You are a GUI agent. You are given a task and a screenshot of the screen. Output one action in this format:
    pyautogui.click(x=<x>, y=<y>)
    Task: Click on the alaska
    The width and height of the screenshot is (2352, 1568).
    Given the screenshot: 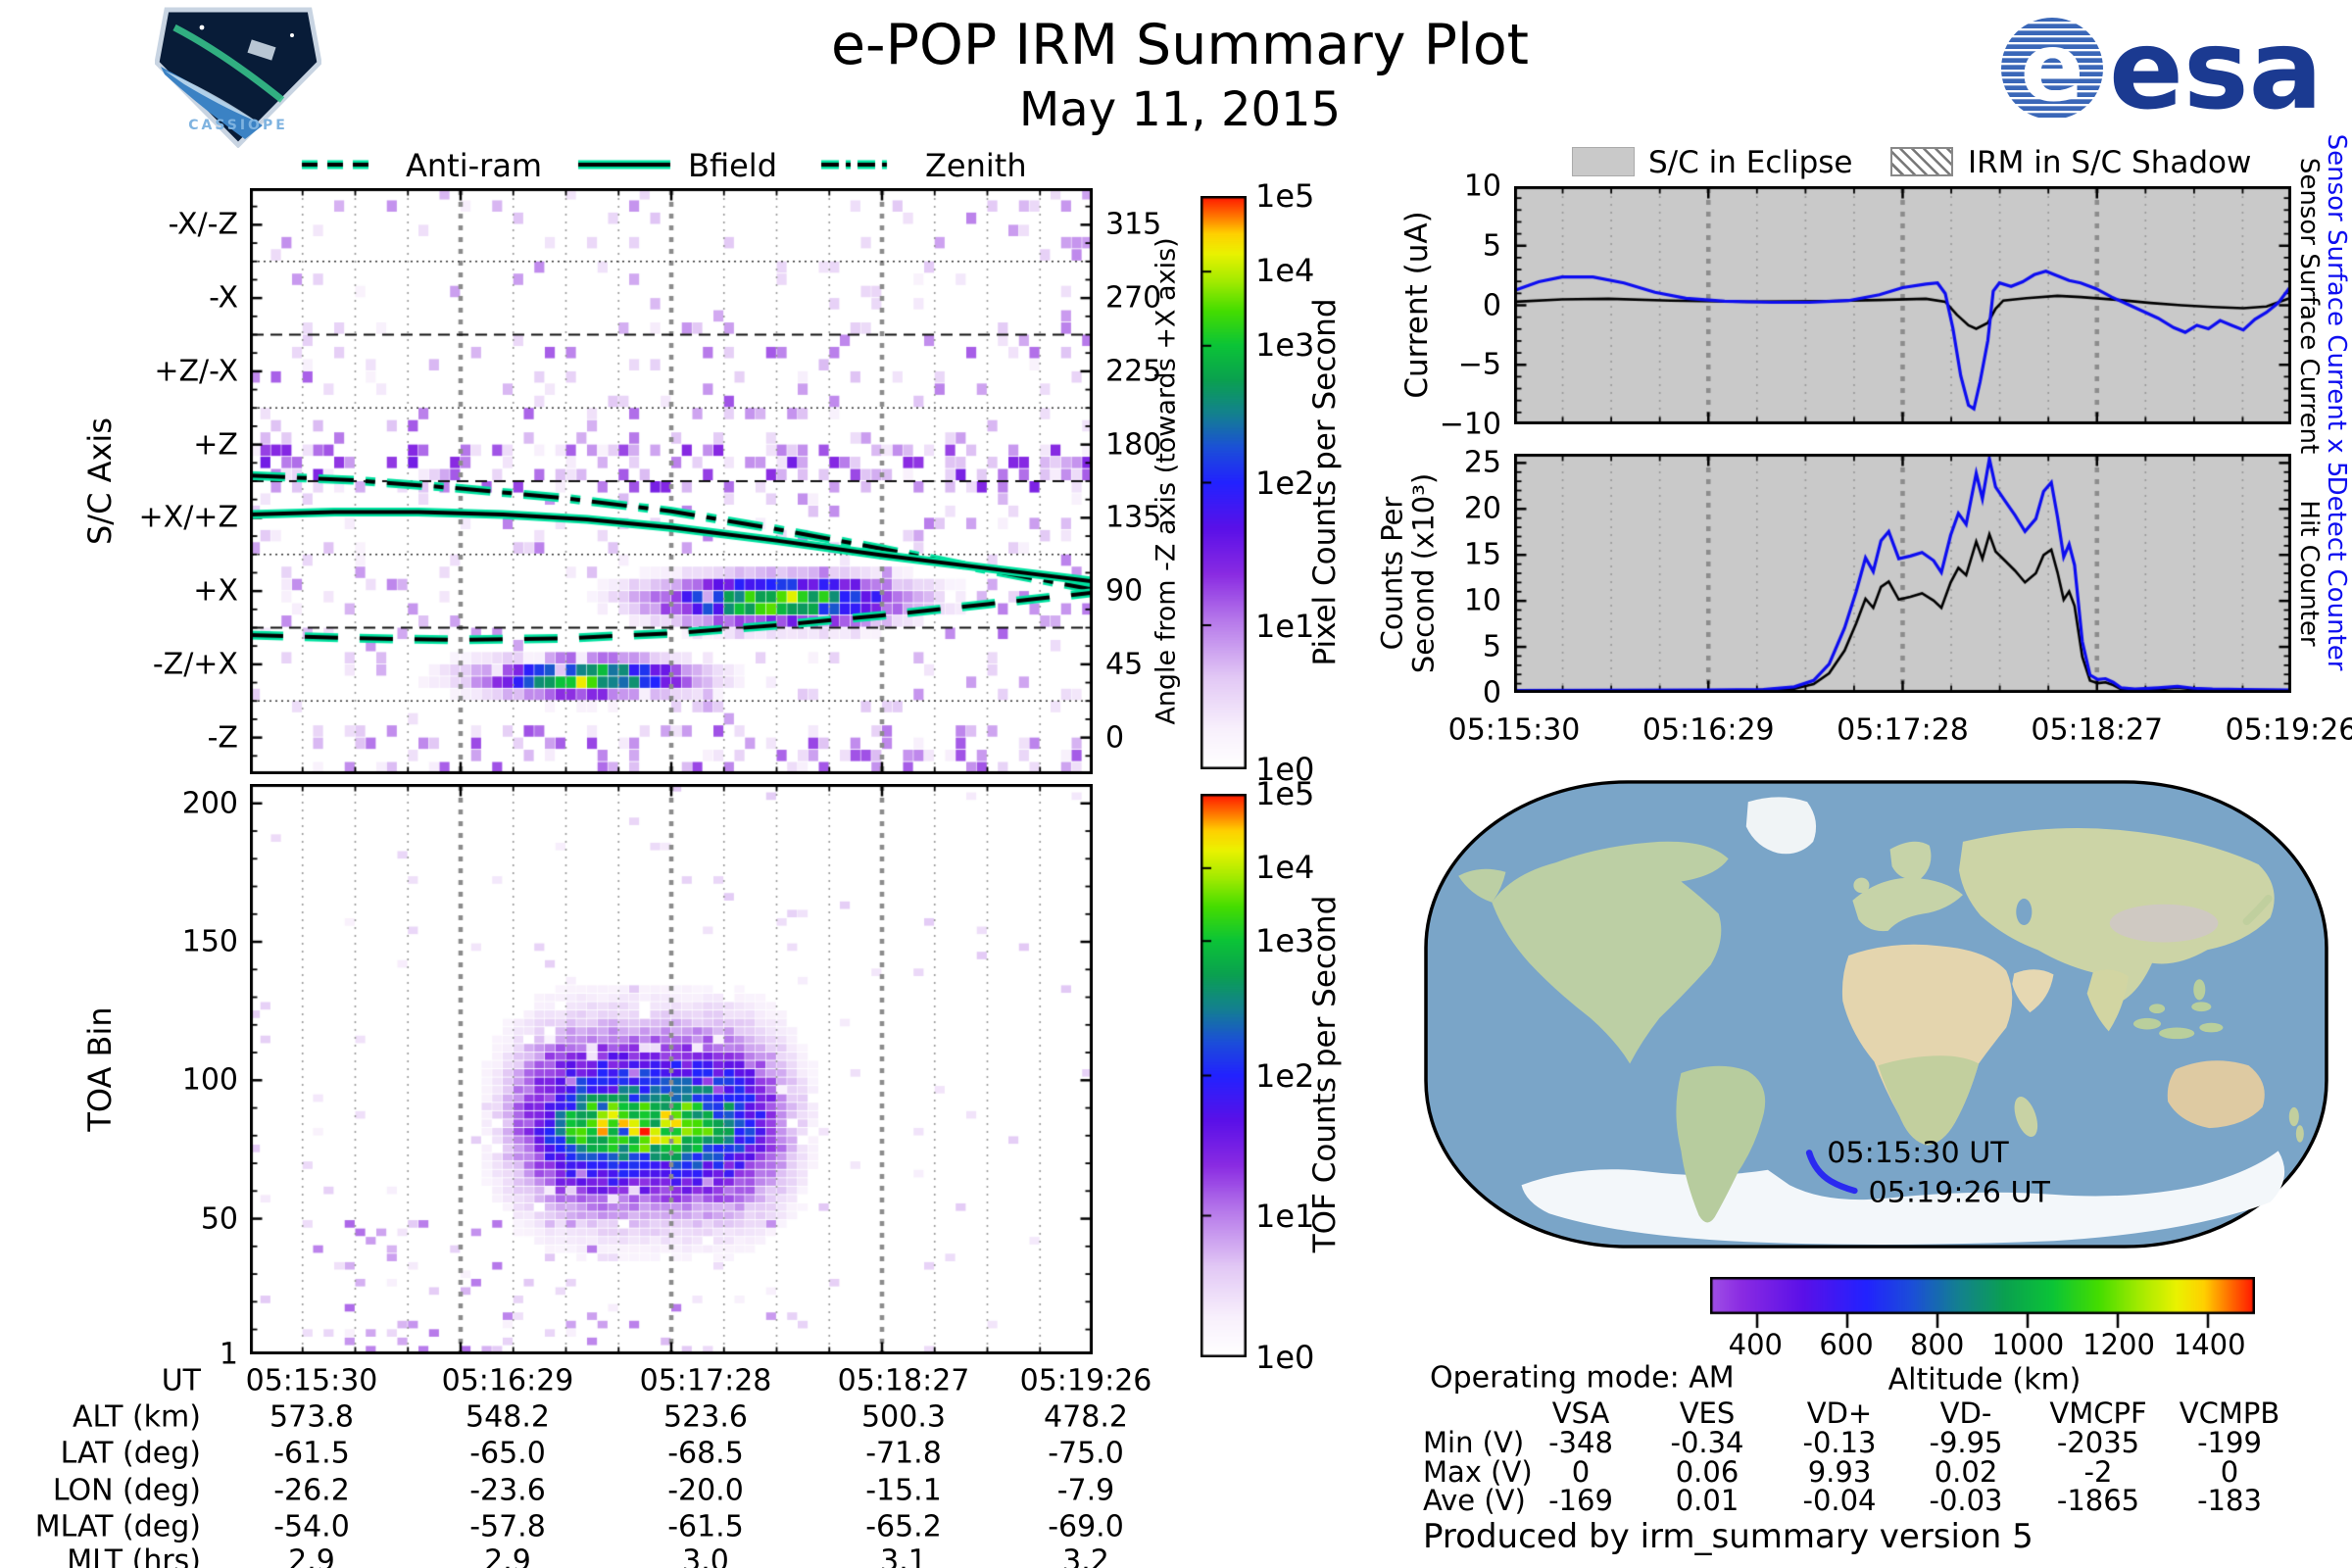 What is the action you would take?
    pyautogui.click(x=1482, y=885)
    